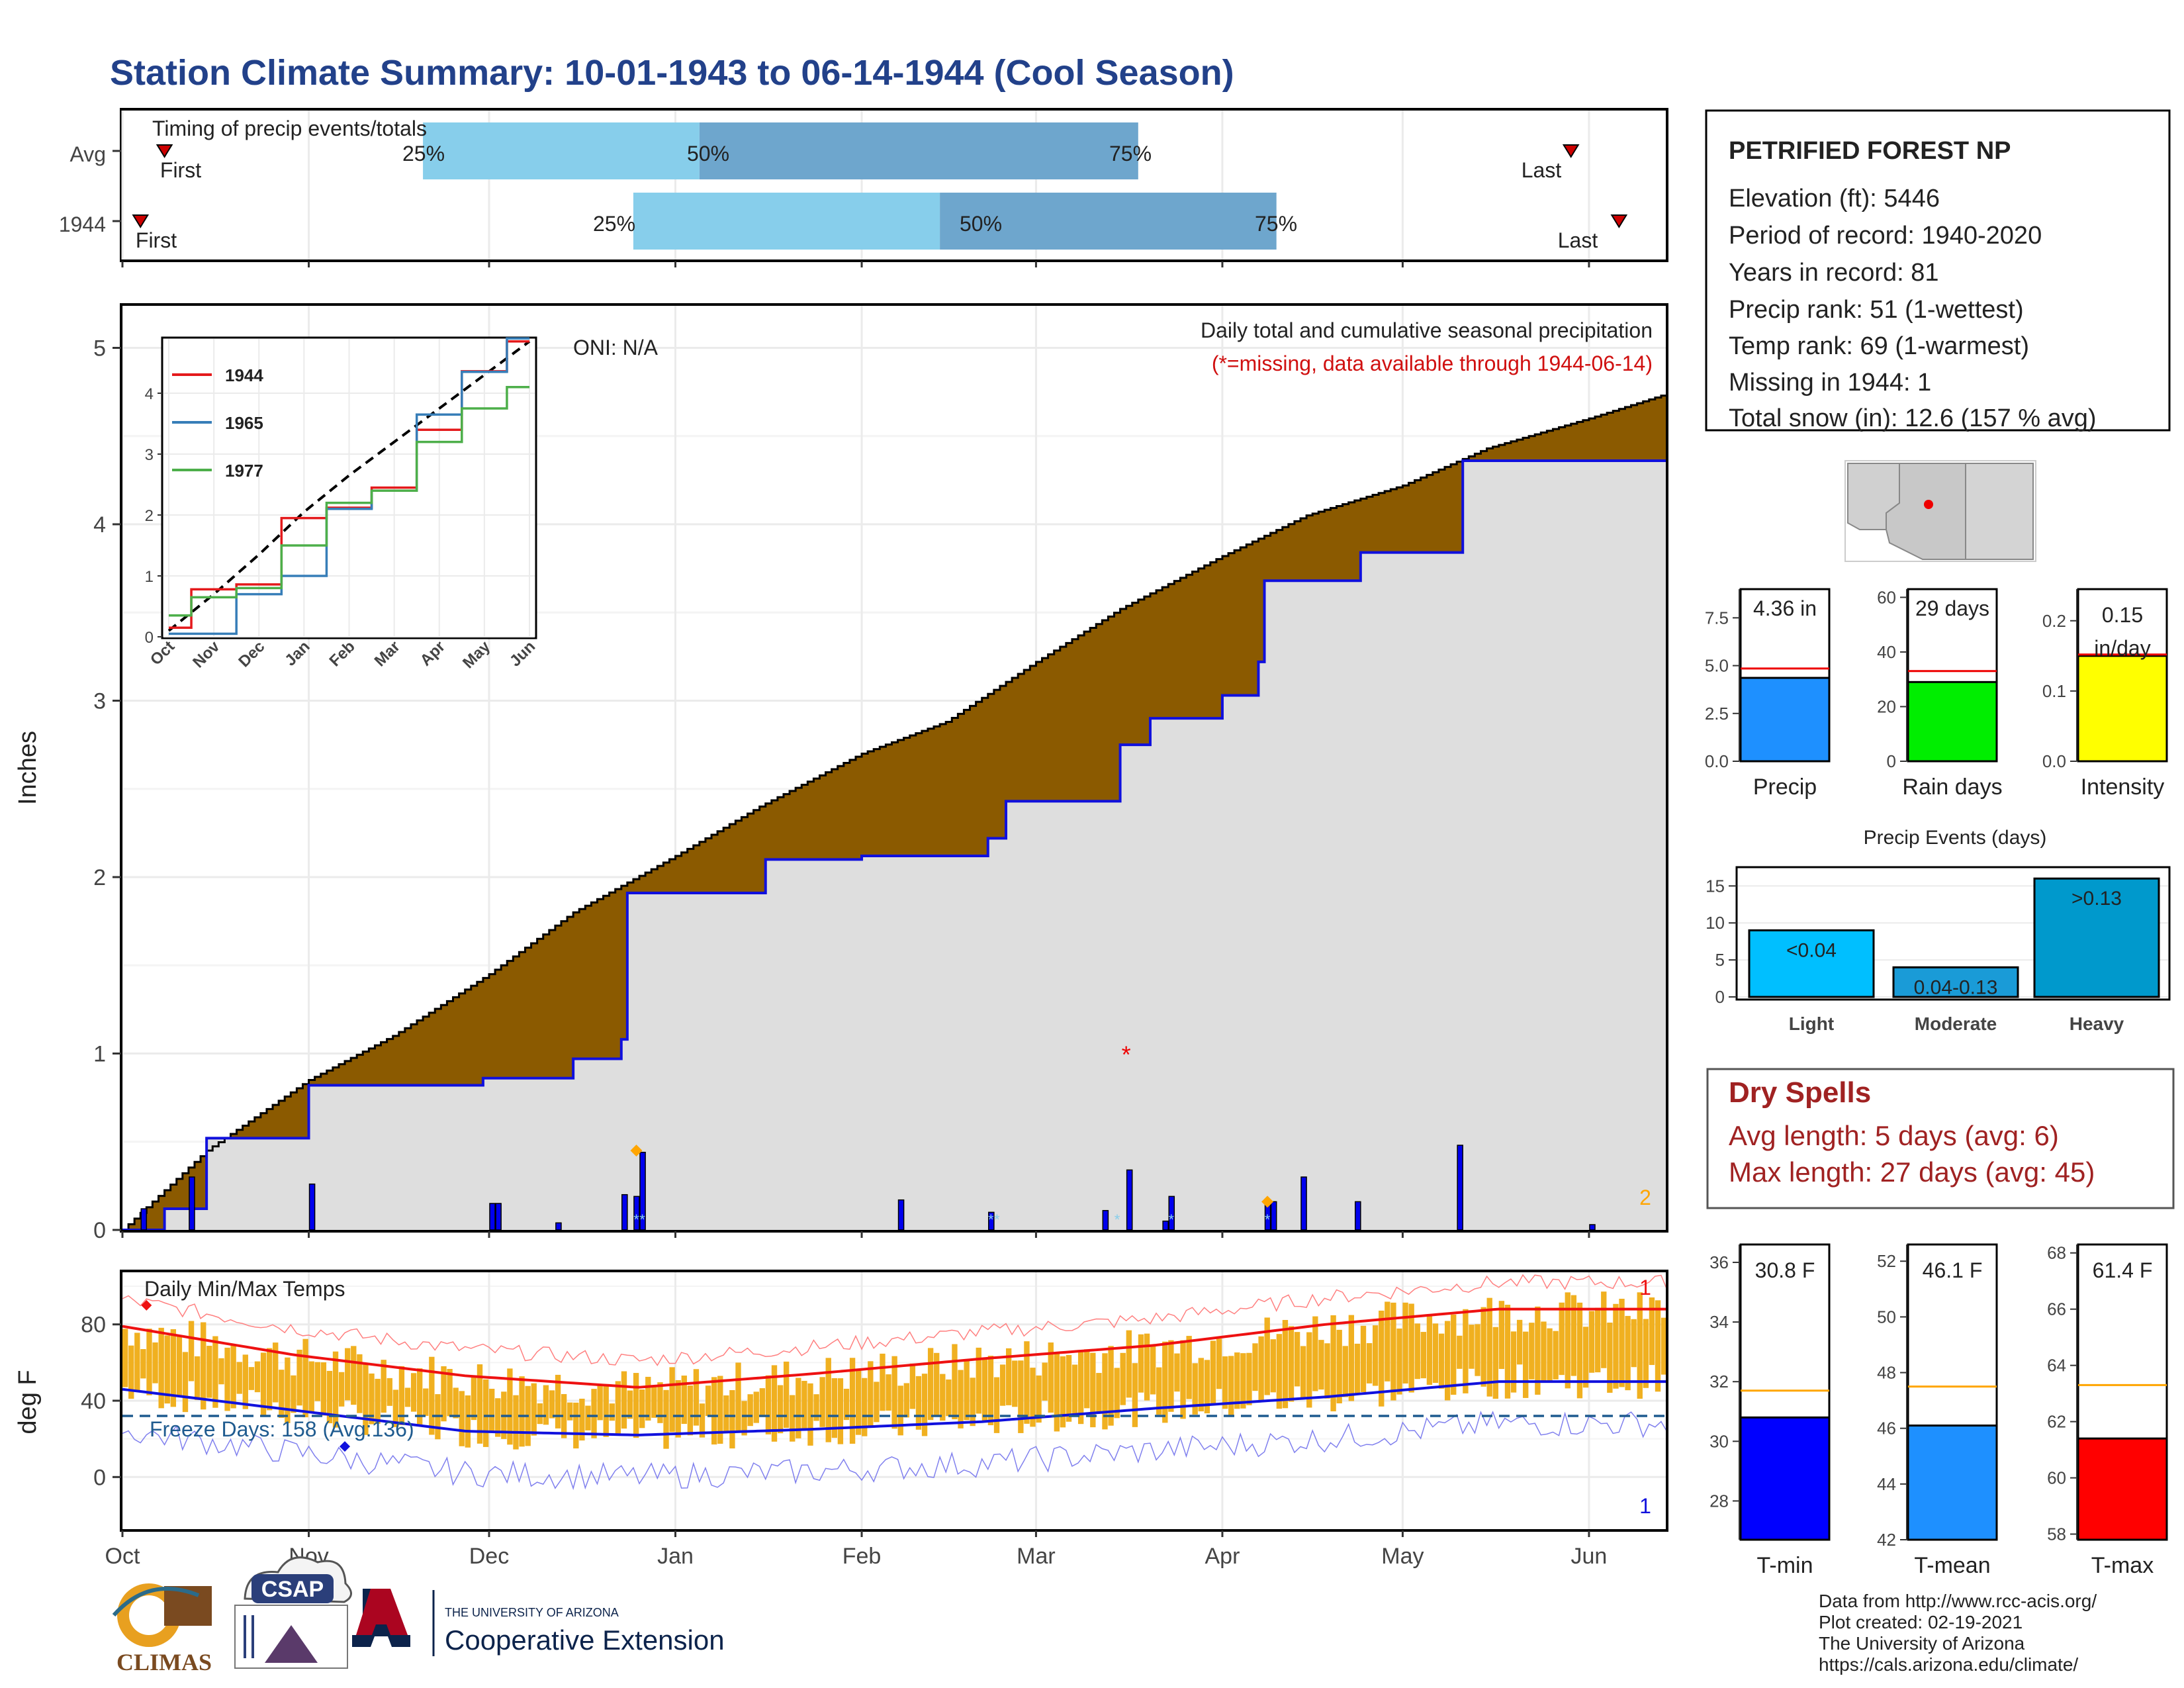 The width and height of the screenshot is (2184, 1688). What do you see at coordinates (1571, 151) in the screenshot?
I see `timing-marker` at bounding box center [1571, 151].